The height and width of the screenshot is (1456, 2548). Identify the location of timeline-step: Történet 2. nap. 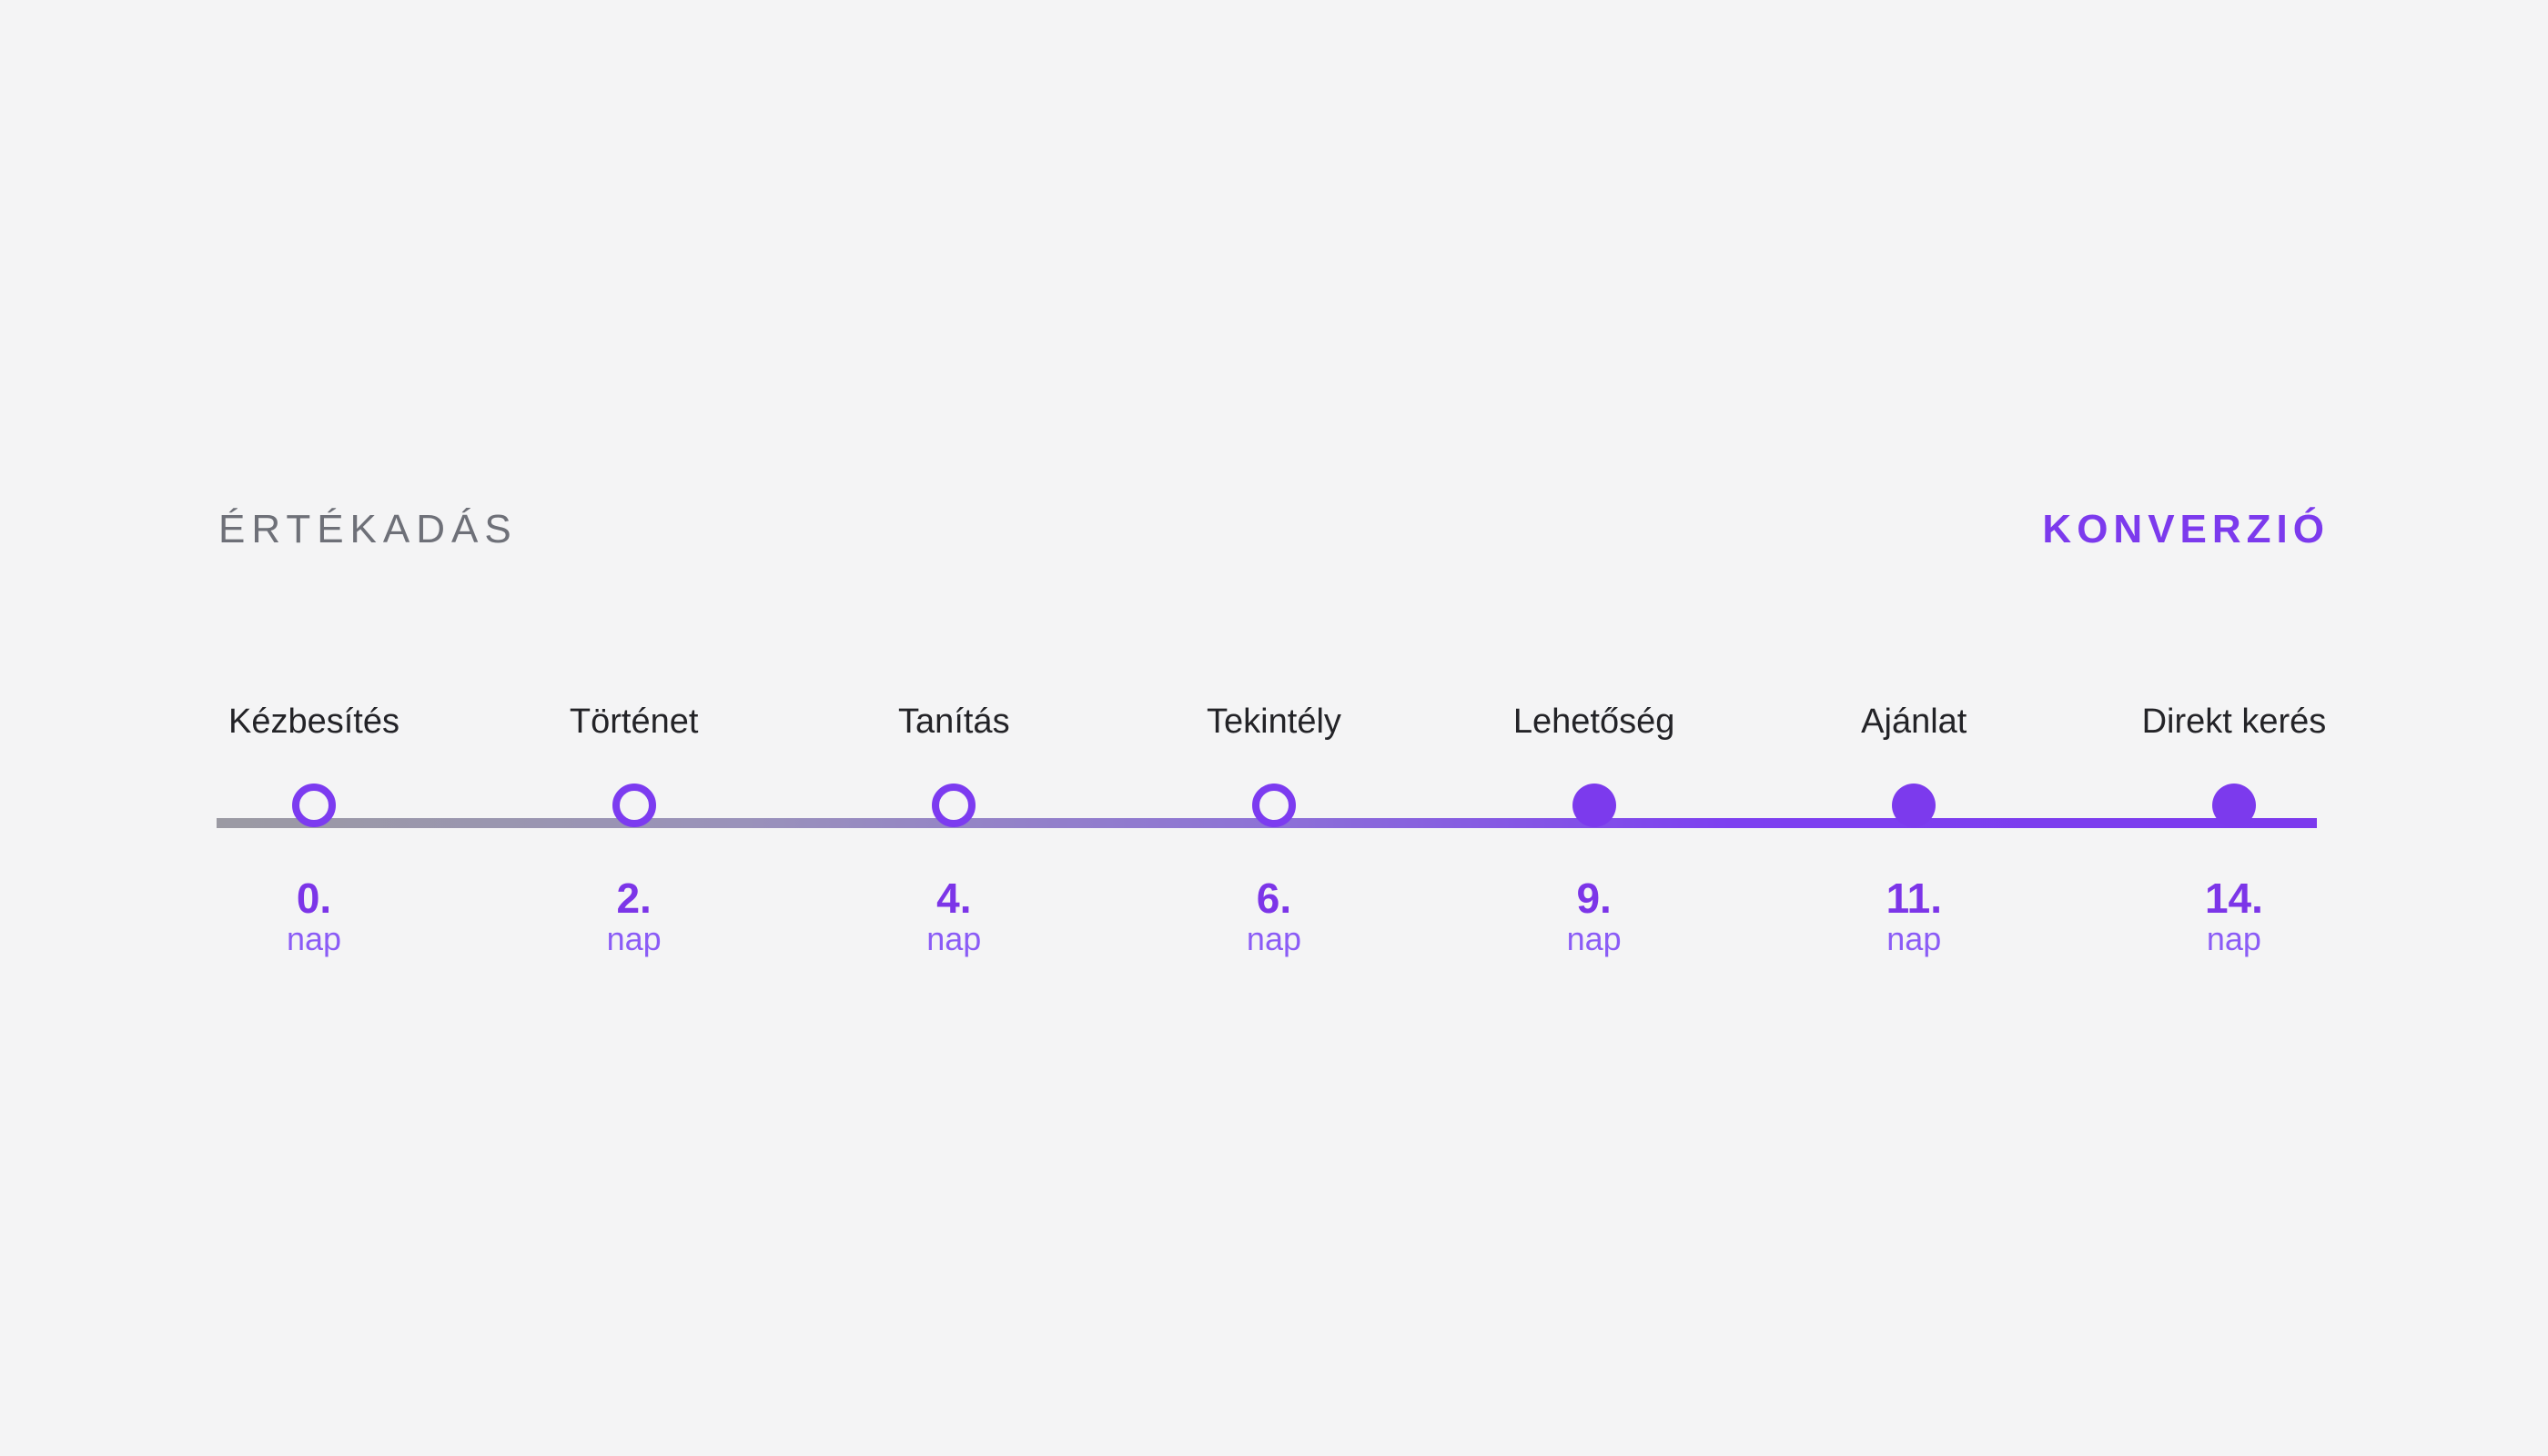
(635, 829).